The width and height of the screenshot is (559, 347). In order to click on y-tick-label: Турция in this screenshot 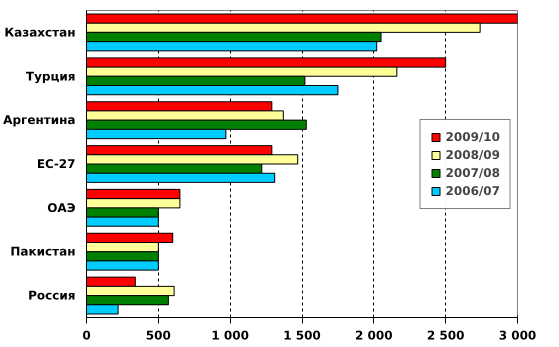, I will do `click(51, 76)`.